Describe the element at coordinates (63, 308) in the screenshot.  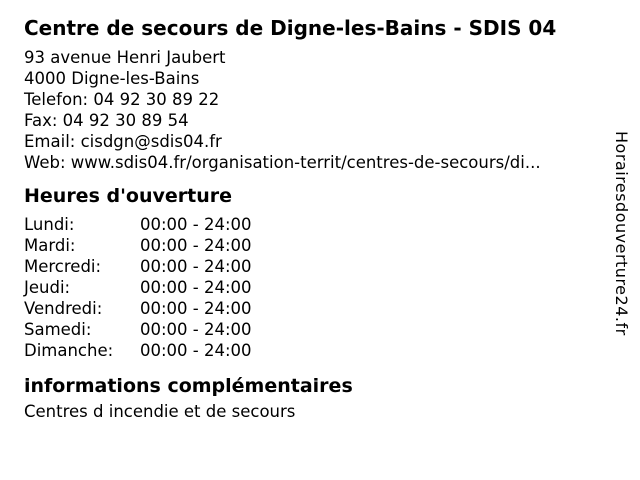
I see `day-label: Vendredi:` at that location.